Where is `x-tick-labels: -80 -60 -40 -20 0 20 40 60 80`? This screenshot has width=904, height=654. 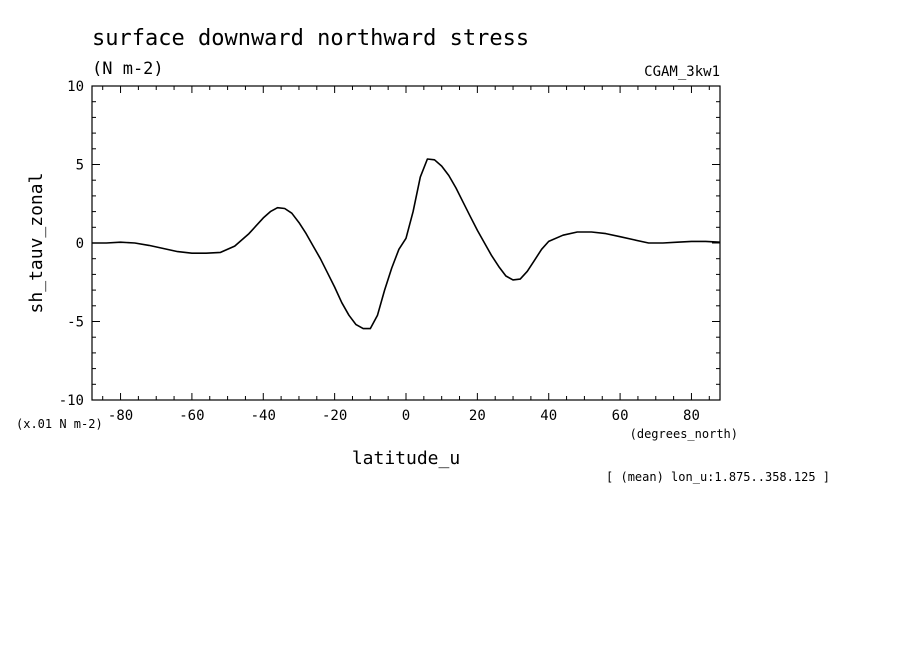
x-tick-labels: -80 -60 -40 -20 0 20 40 60 80 is located at coordinates (404, 416).